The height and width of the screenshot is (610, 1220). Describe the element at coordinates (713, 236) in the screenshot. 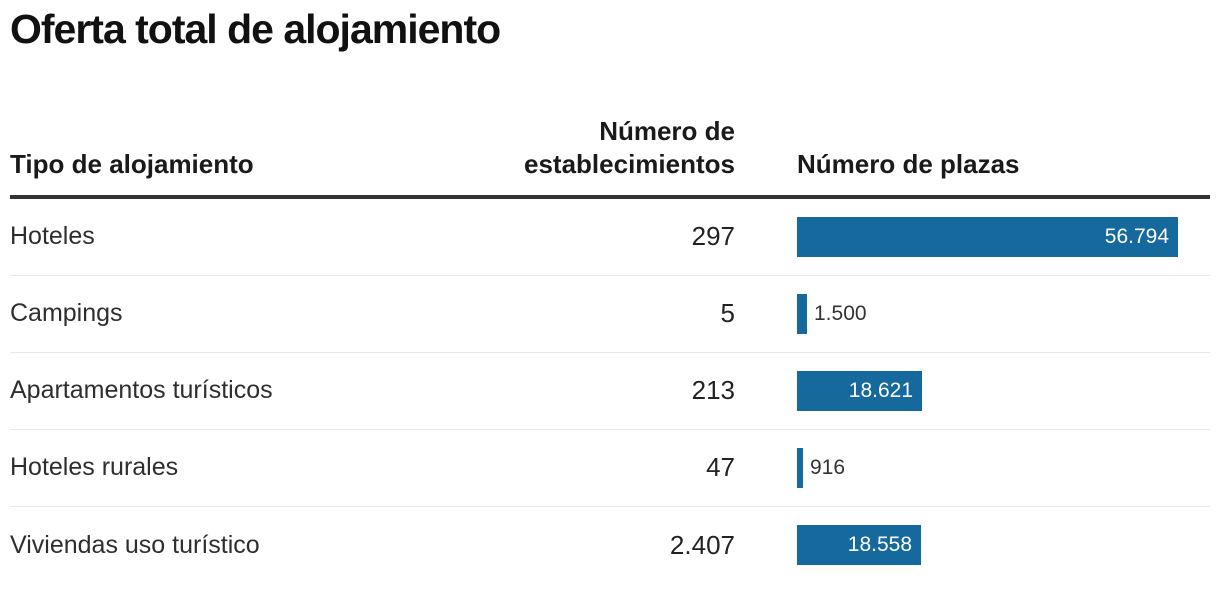

I see `establishments-value: 297` at that location.